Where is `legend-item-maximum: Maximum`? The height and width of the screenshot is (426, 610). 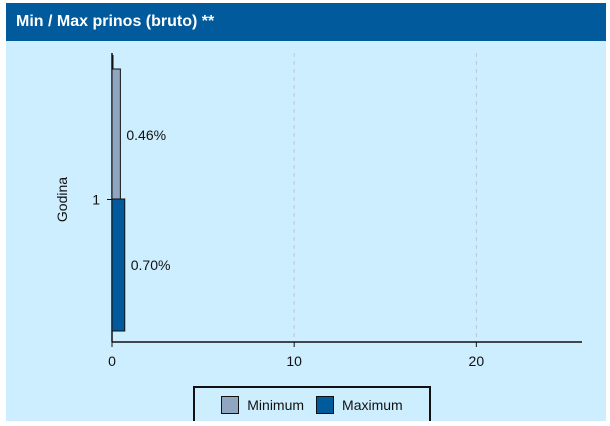
legend-item-maximum: Maximum is located at coordinates (359, 404).